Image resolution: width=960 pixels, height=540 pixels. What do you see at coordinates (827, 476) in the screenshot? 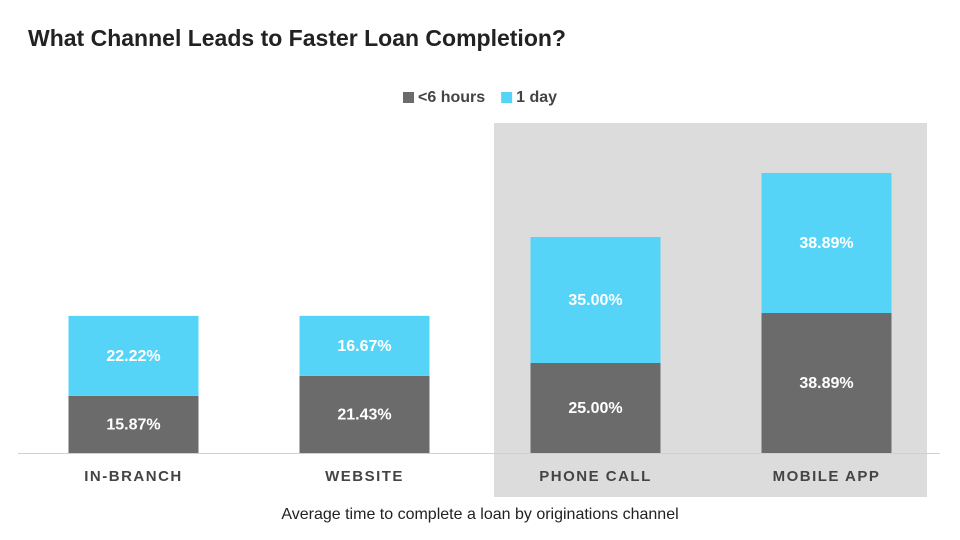
I see `x-tick-label: MOBILE APP` at bounding box center [827, 476].